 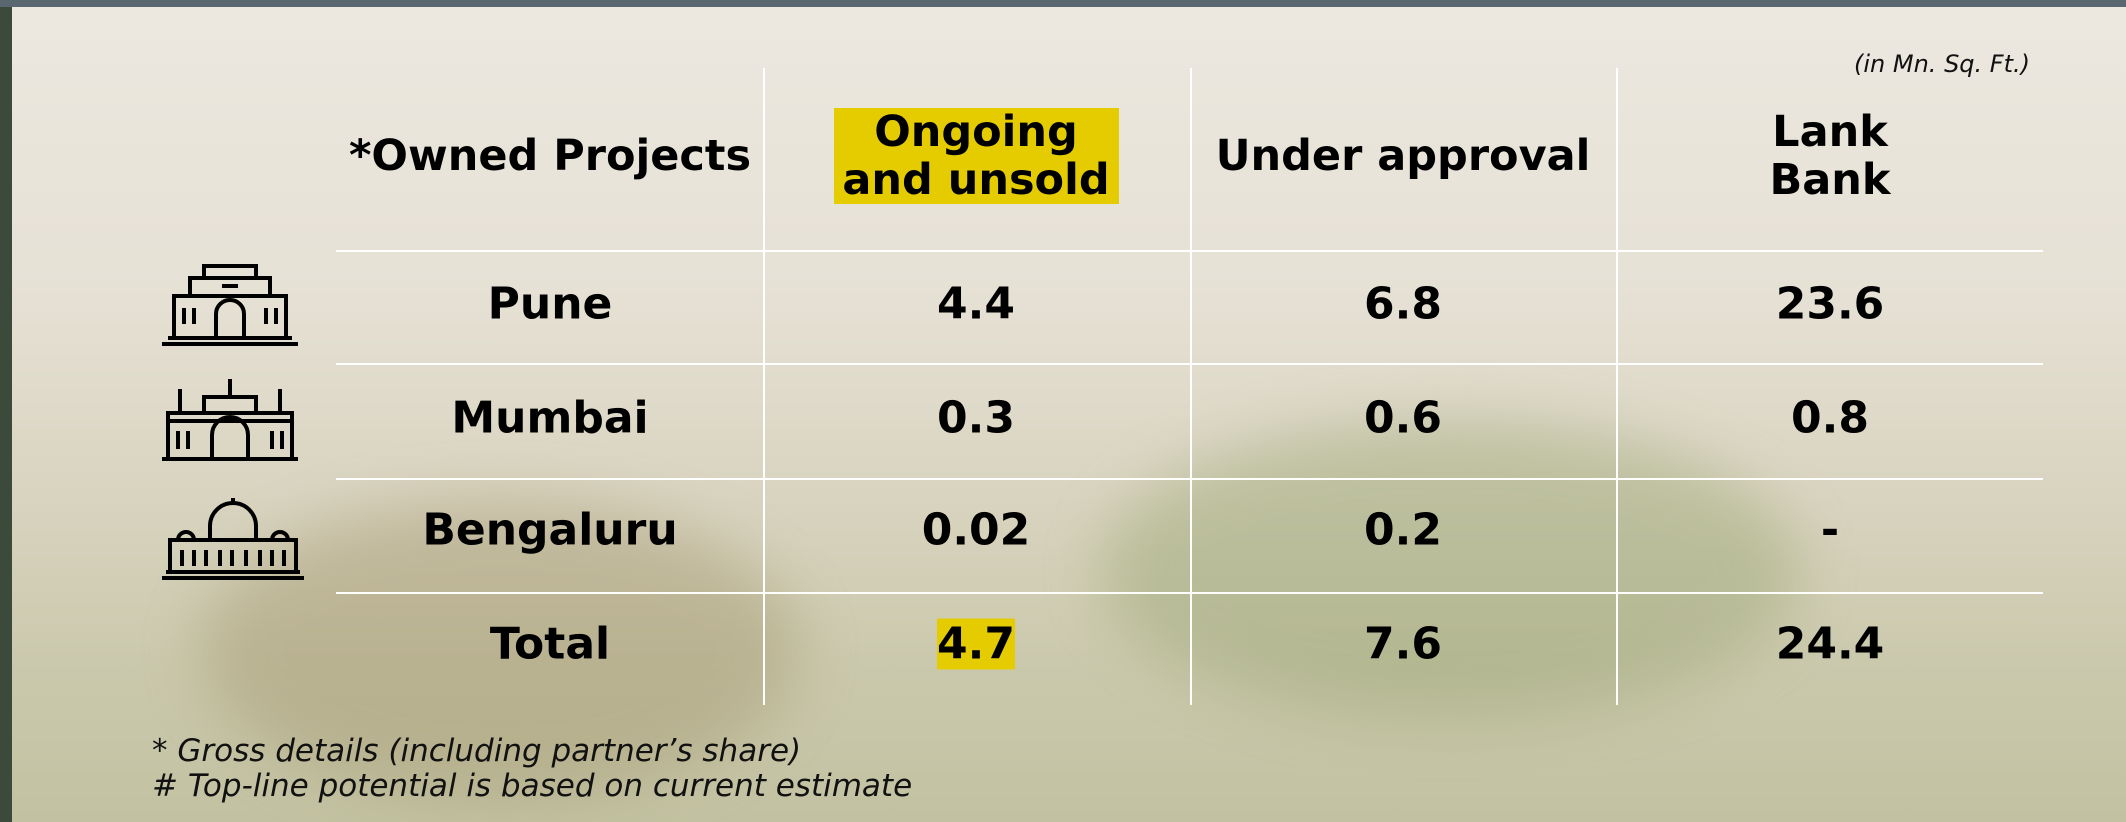 I want to click on value-cell-text: 0.02, so click(x=976, y=530).